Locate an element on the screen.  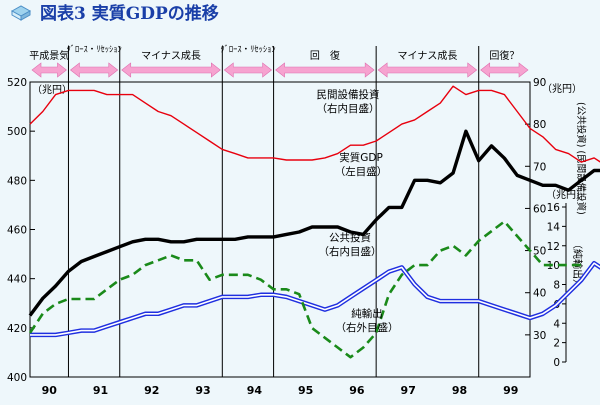
phase-label-3: ｸﾞﾛｰｽ・ﾘｾｯｼｮﾝ is located at coordinates (247, 50).